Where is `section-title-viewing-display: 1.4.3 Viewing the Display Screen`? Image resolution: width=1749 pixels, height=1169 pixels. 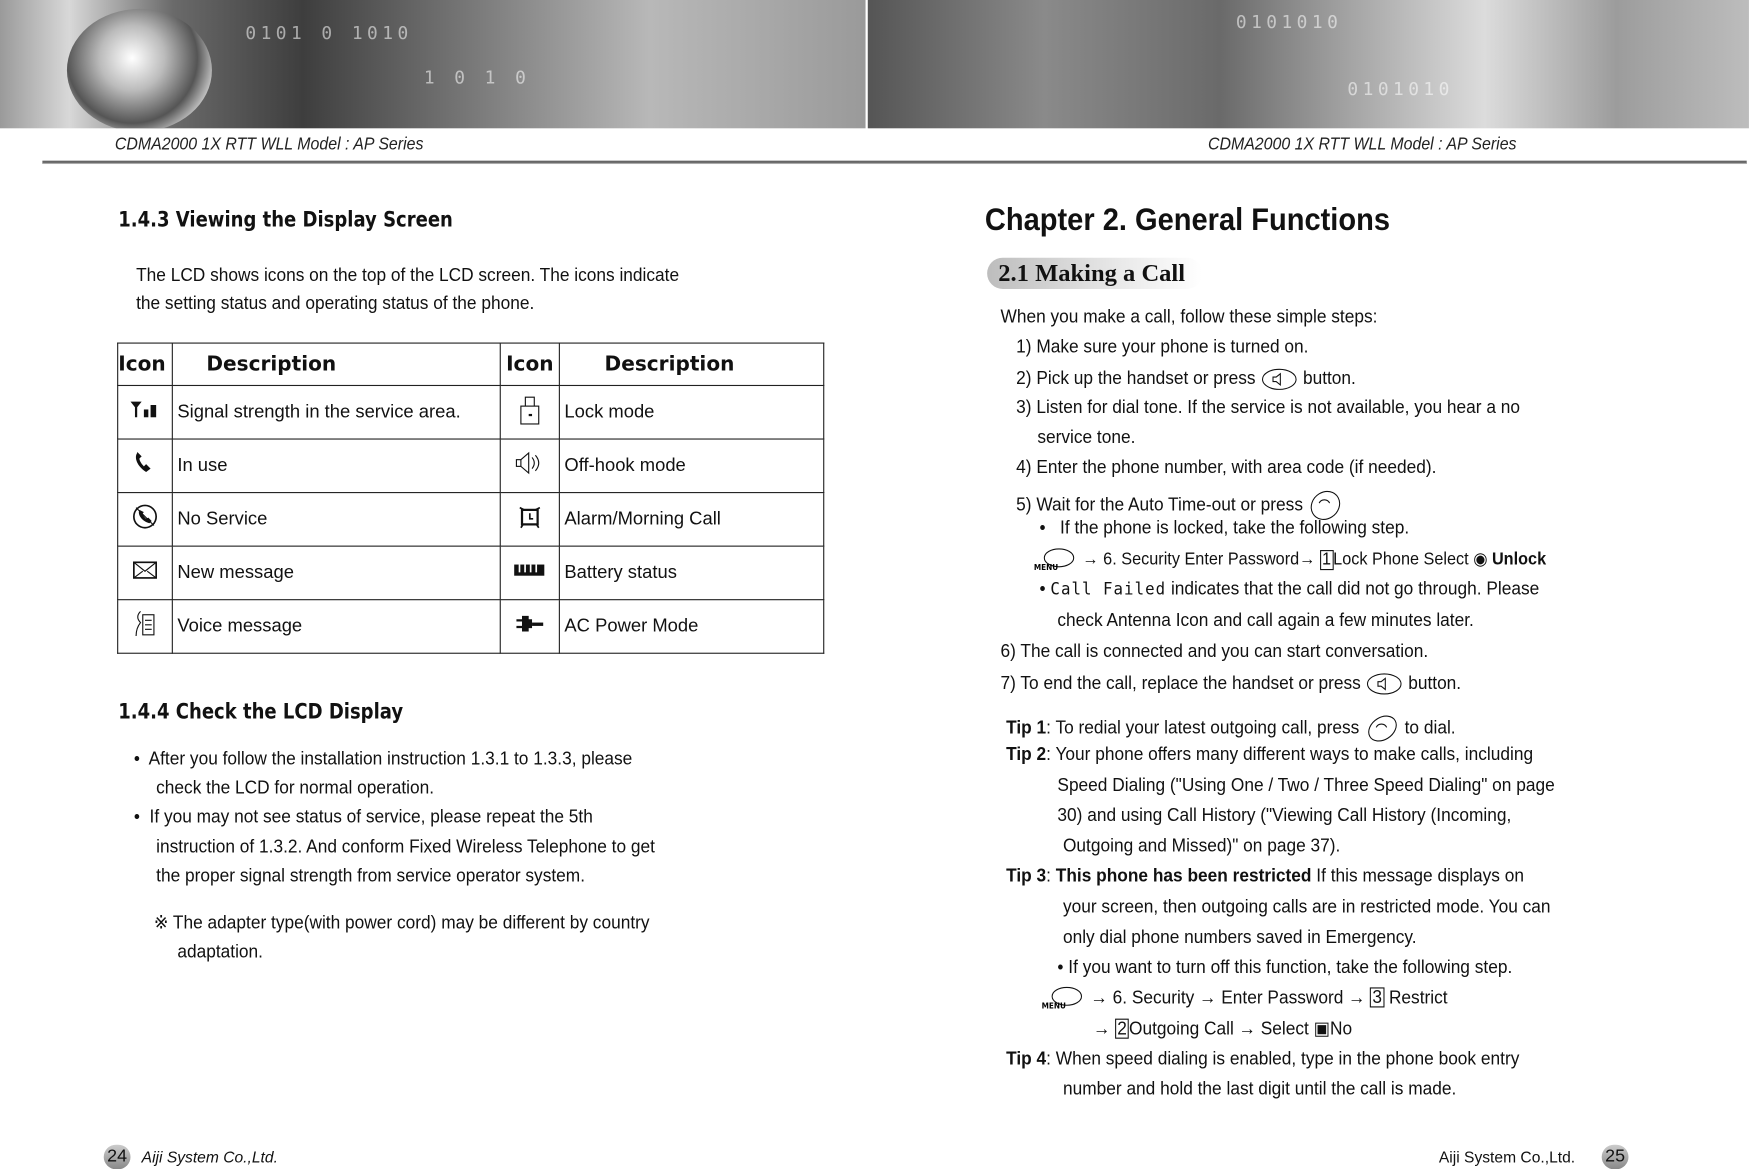 section-title-viewing-display: 1.4.3 Viewing the Display Screen is located at coordinates (285, 220).